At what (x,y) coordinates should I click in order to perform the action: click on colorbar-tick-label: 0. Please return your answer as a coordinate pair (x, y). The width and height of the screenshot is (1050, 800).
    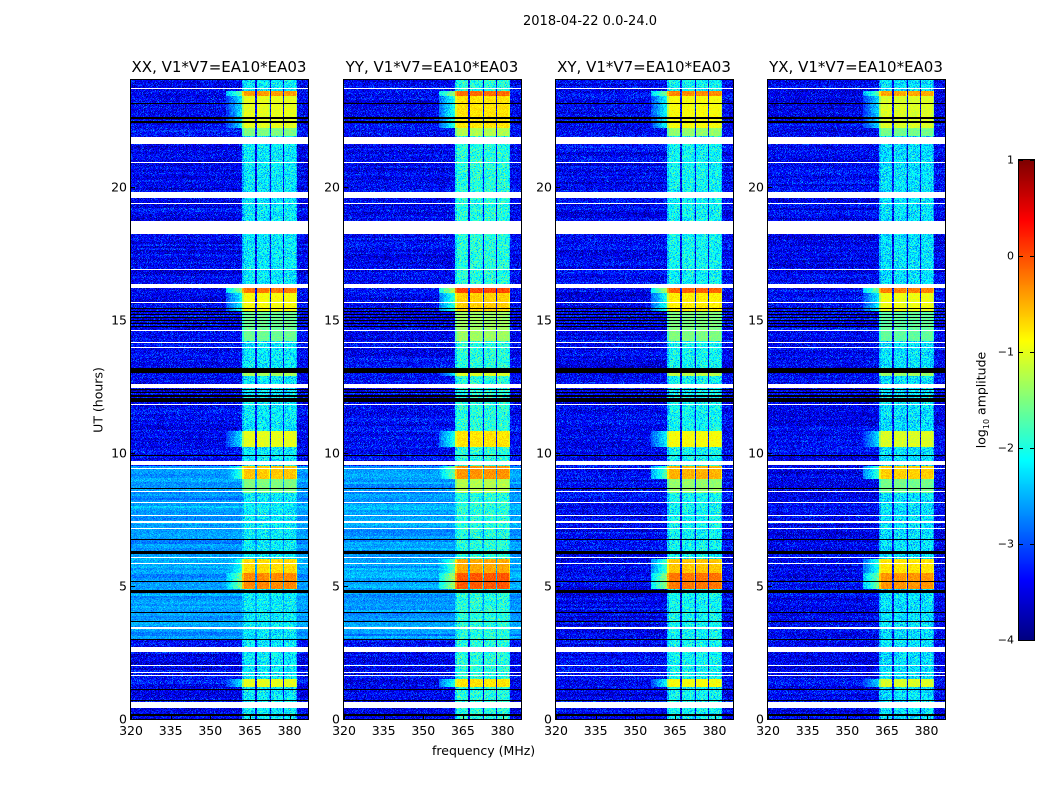
    Looking at the image, I should click on (1010, 256).